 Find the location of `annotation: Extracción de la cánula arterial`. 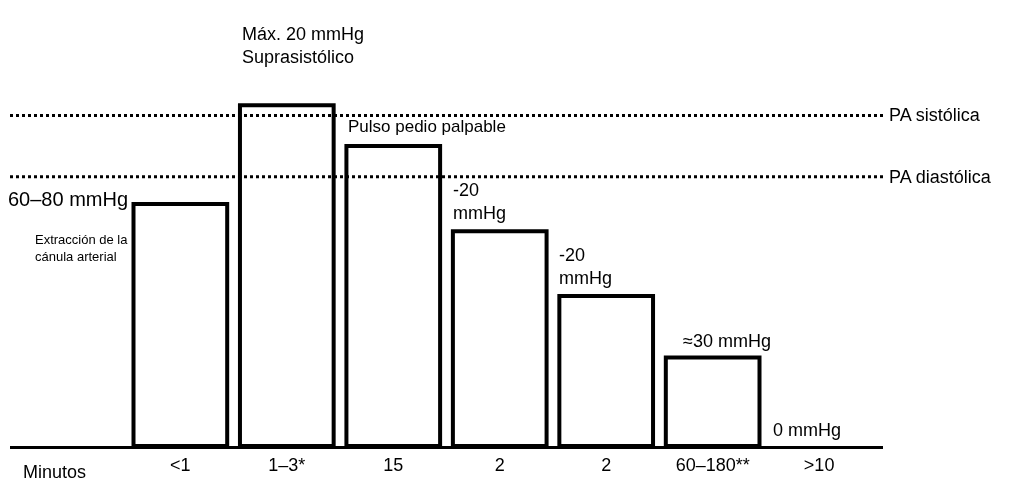

annotation: Extracción de la cánula arterial is located at coordinates (82, 248).